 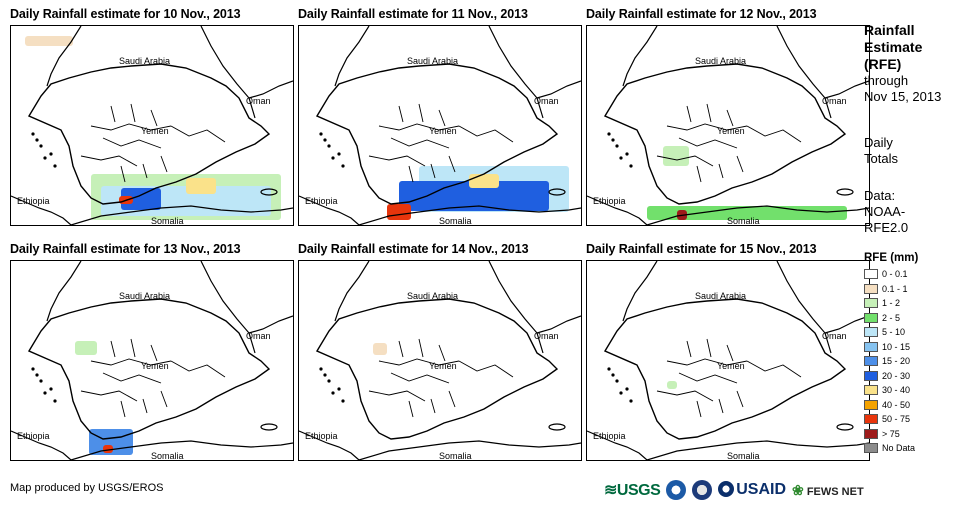 I want to click on legend-item: 1 - 2, so click(x=891, y=303).